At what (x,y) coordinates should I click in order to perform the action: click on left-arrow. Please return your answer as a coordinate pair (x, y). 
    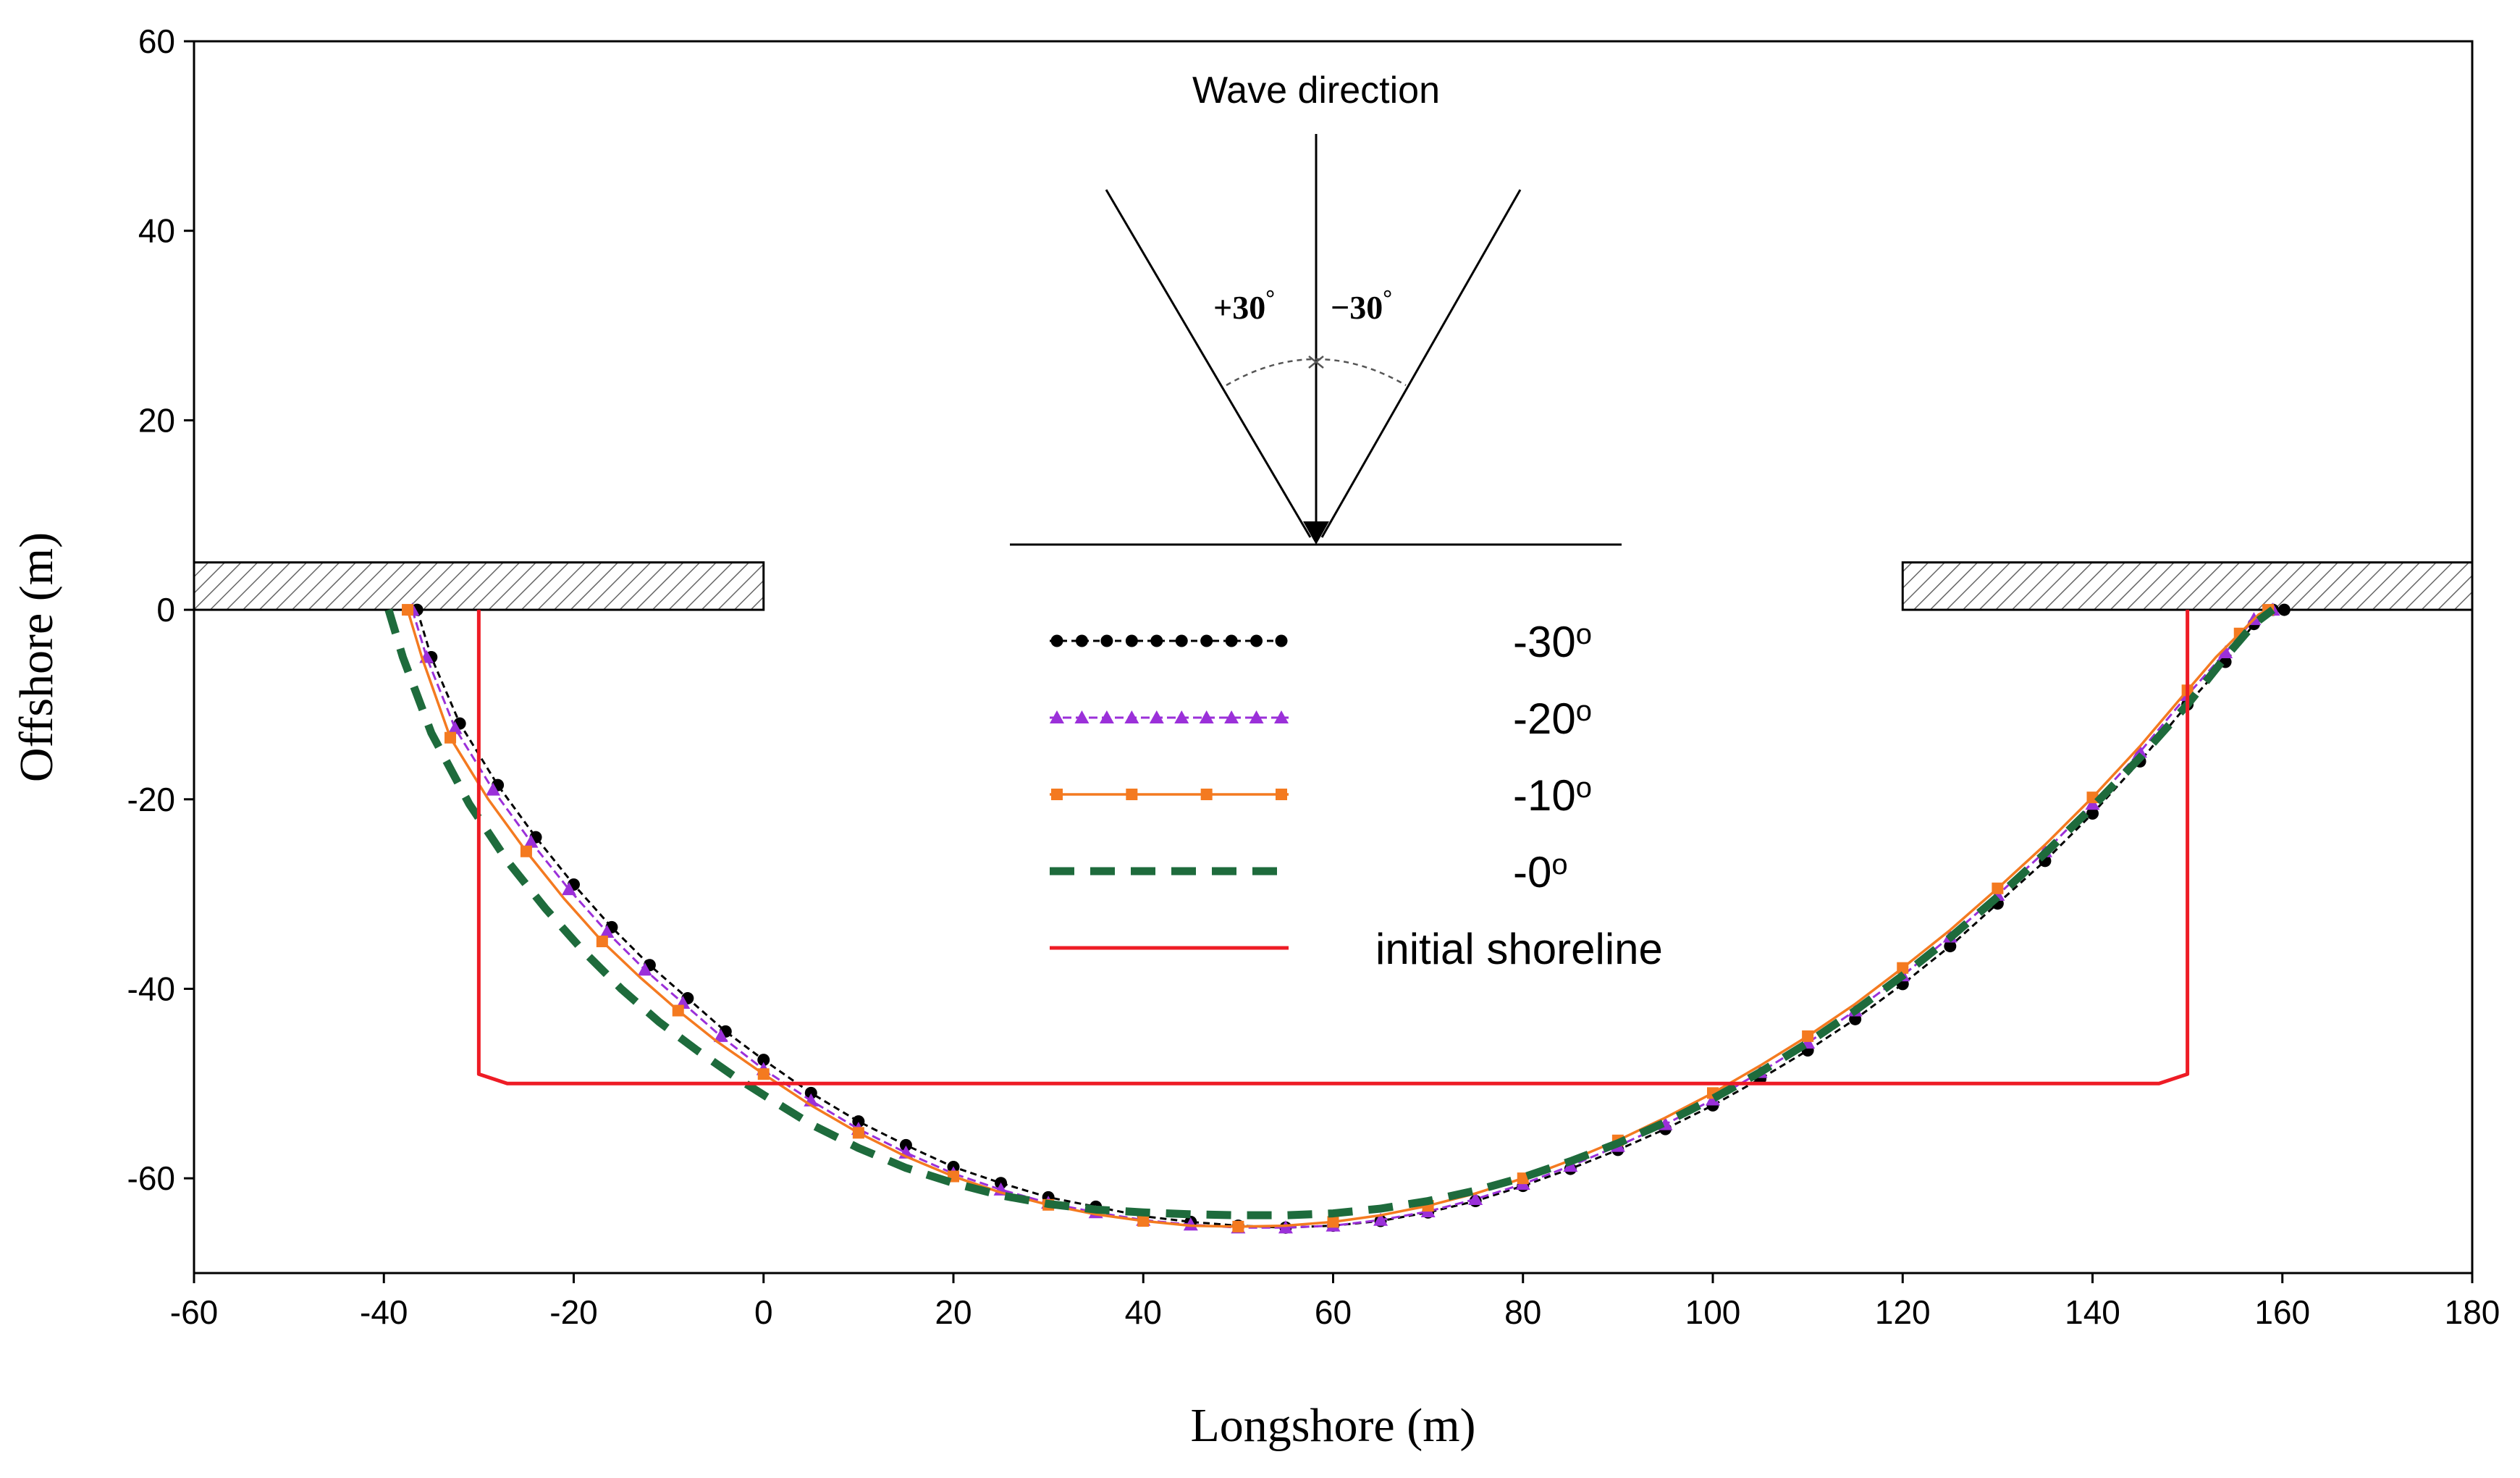
    Looking at the image, I should click on (1208, 363).